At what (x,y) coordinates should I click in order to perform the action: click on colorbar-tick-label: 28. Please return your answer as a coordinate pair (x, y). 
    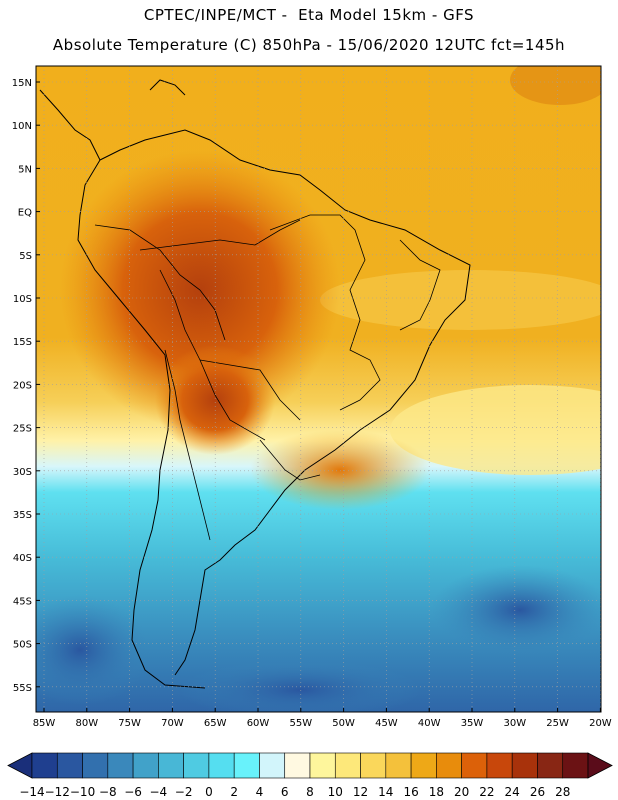
    Looking at the image, I should click on (562, 792).